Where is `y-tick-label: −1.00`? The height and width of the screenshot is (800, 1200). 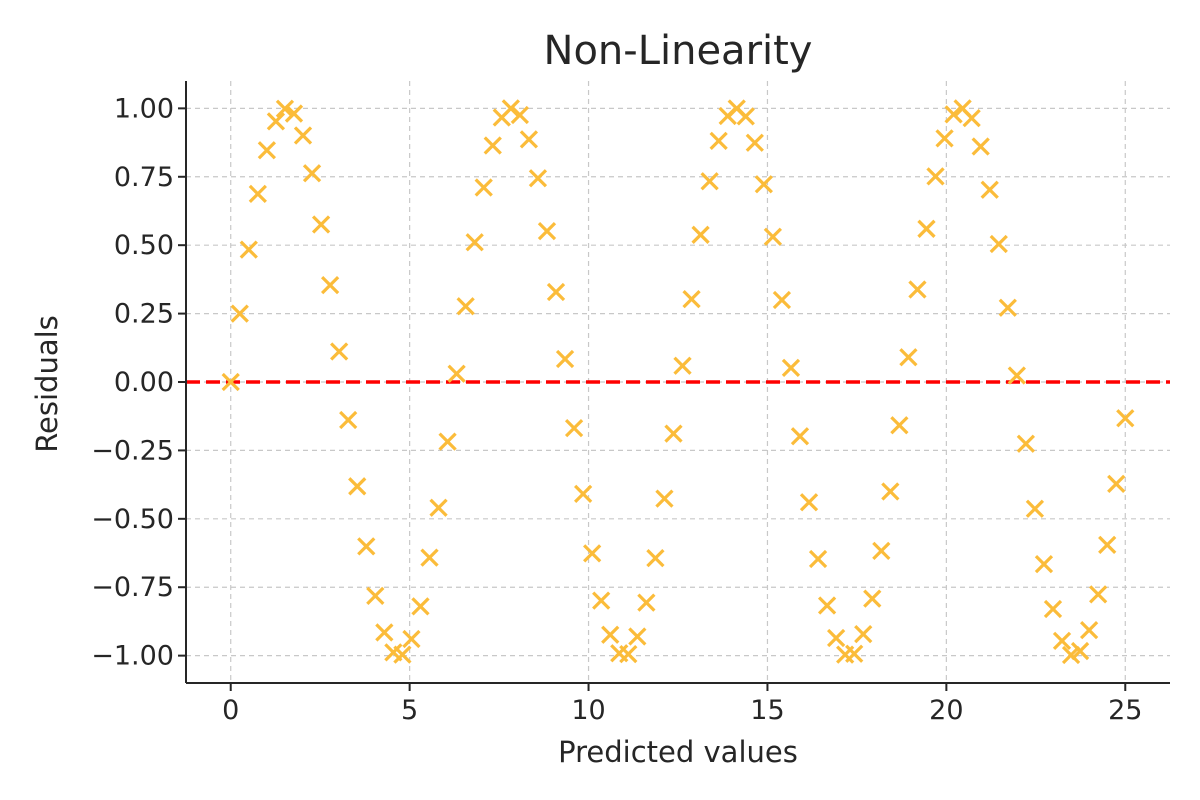
y-tick-label: −1.00 is located at coordinates (132, 656).